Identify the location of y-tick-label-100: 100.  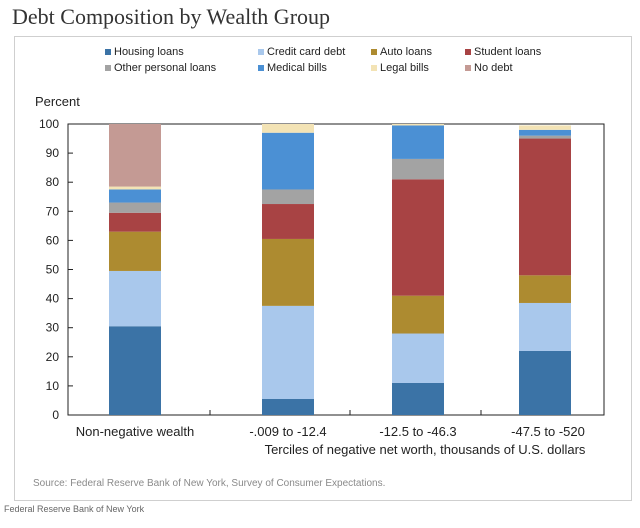
(49, 124).